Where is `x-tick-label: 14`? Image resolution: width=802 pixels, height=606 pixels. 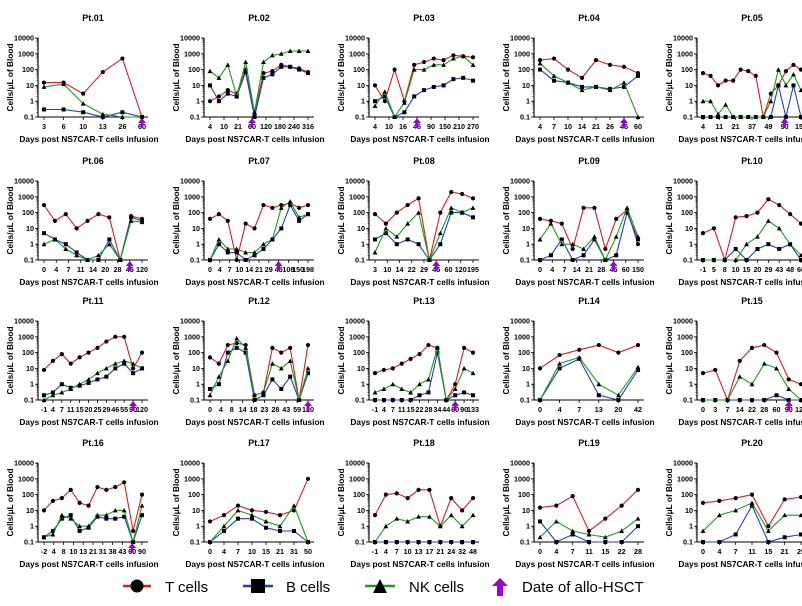
x-tick-label: 14 is located at coordinates (400, 269).